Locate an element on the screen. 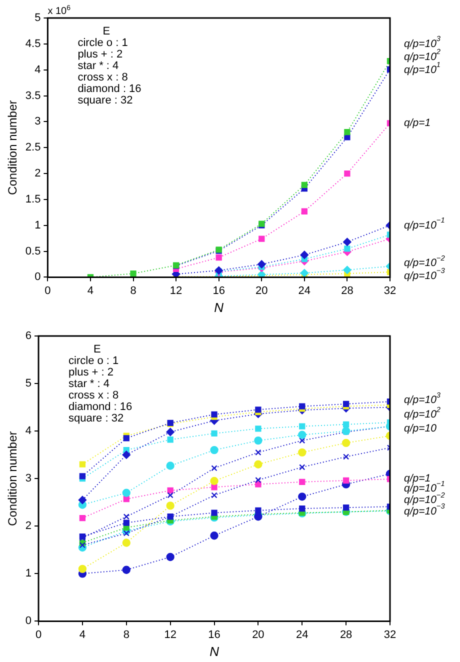 The height and width of the screenshot is (662, 460). y-tick-label: 0.5 is located at coordinates (33, 251).